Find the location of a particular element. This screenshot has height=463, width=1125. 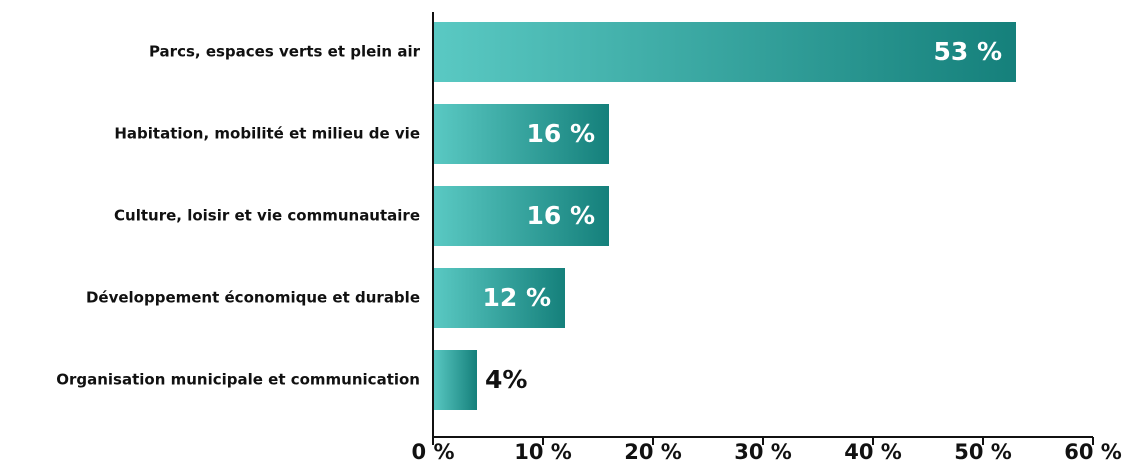

y-tick-label: Culture, loisir et vie communautaire is located at coordinates (267, 216).